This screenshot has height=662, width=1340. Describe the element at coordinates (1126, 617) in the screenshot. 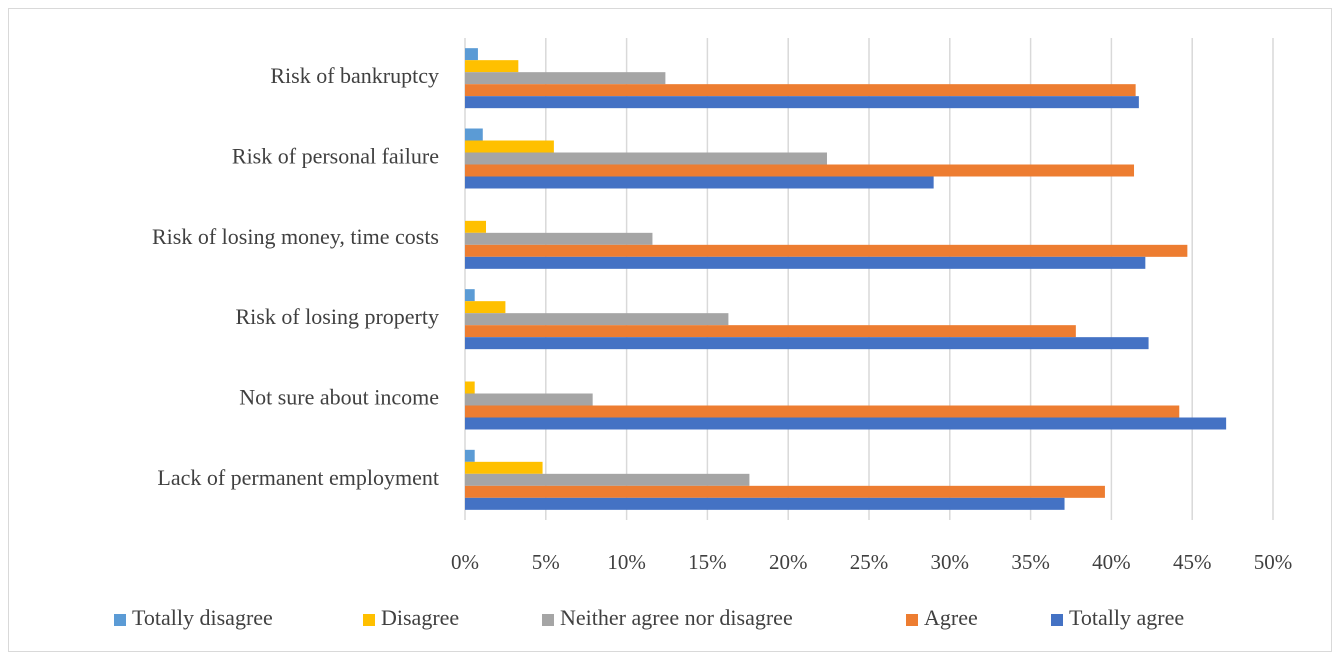

I see `legend-label: Totally agree` at that location.